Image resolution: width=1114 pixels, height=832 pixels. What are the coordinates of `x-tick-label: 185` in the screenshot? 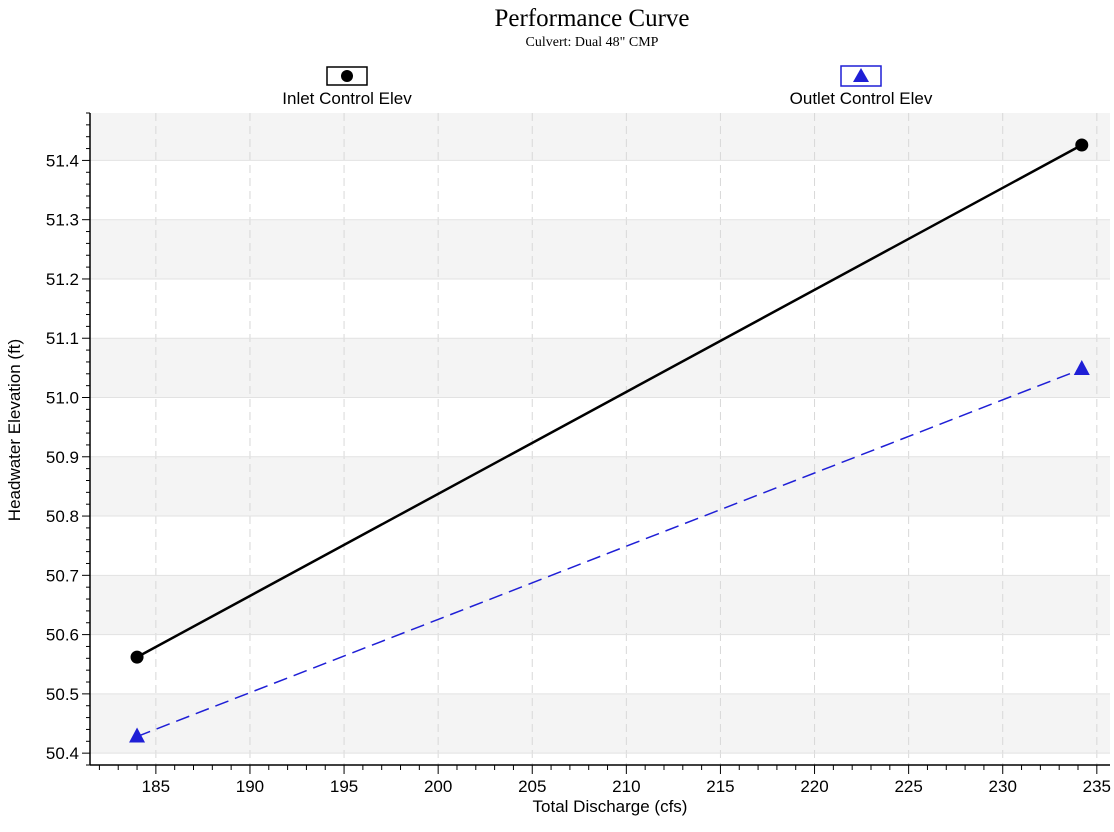 It's located at (156, 786).